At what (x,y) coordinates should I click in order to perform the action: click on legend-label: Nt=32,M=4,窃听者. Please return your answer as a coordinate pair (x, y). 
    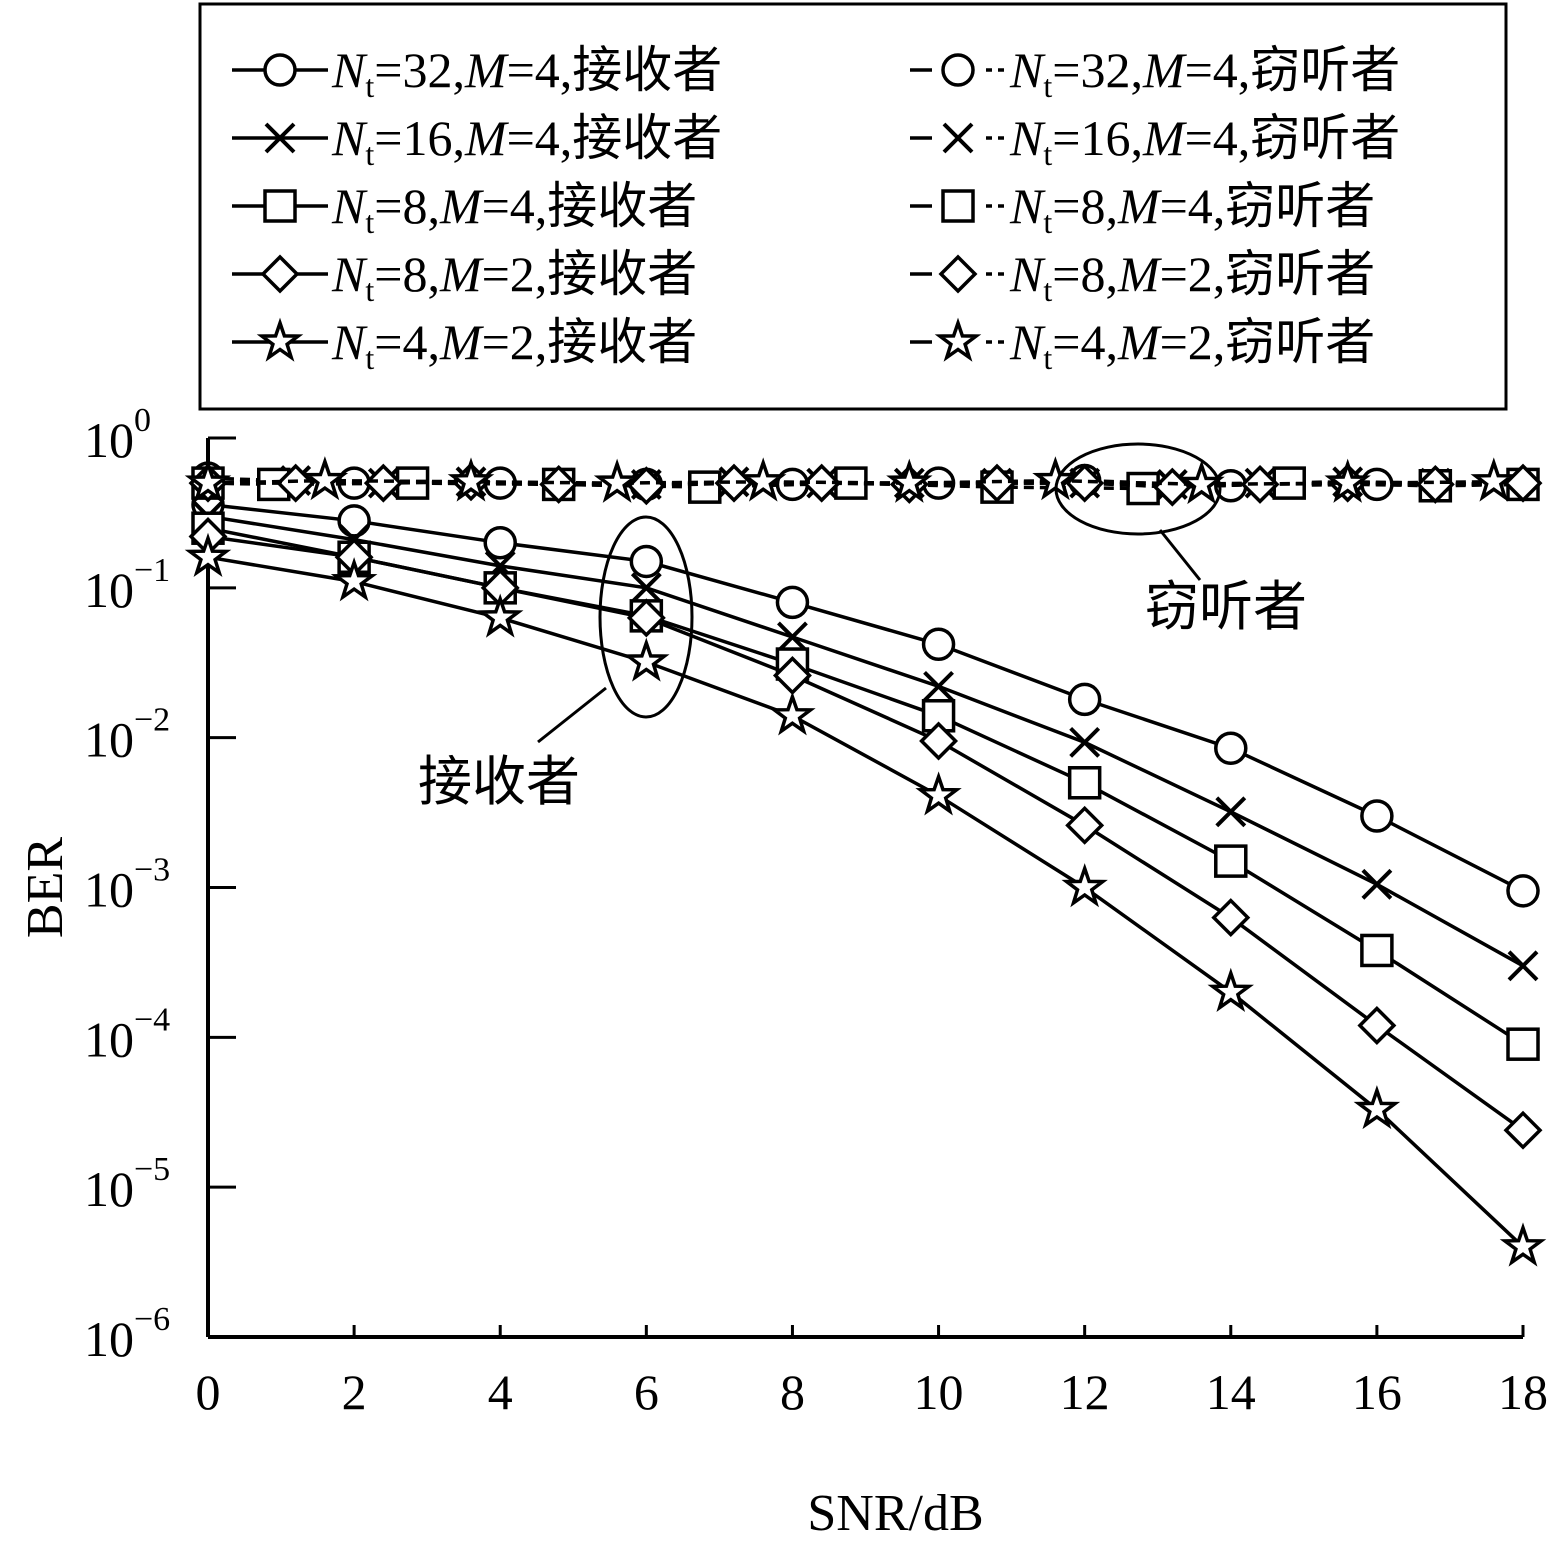
    Looking at the image, I should click on (1204, 73).